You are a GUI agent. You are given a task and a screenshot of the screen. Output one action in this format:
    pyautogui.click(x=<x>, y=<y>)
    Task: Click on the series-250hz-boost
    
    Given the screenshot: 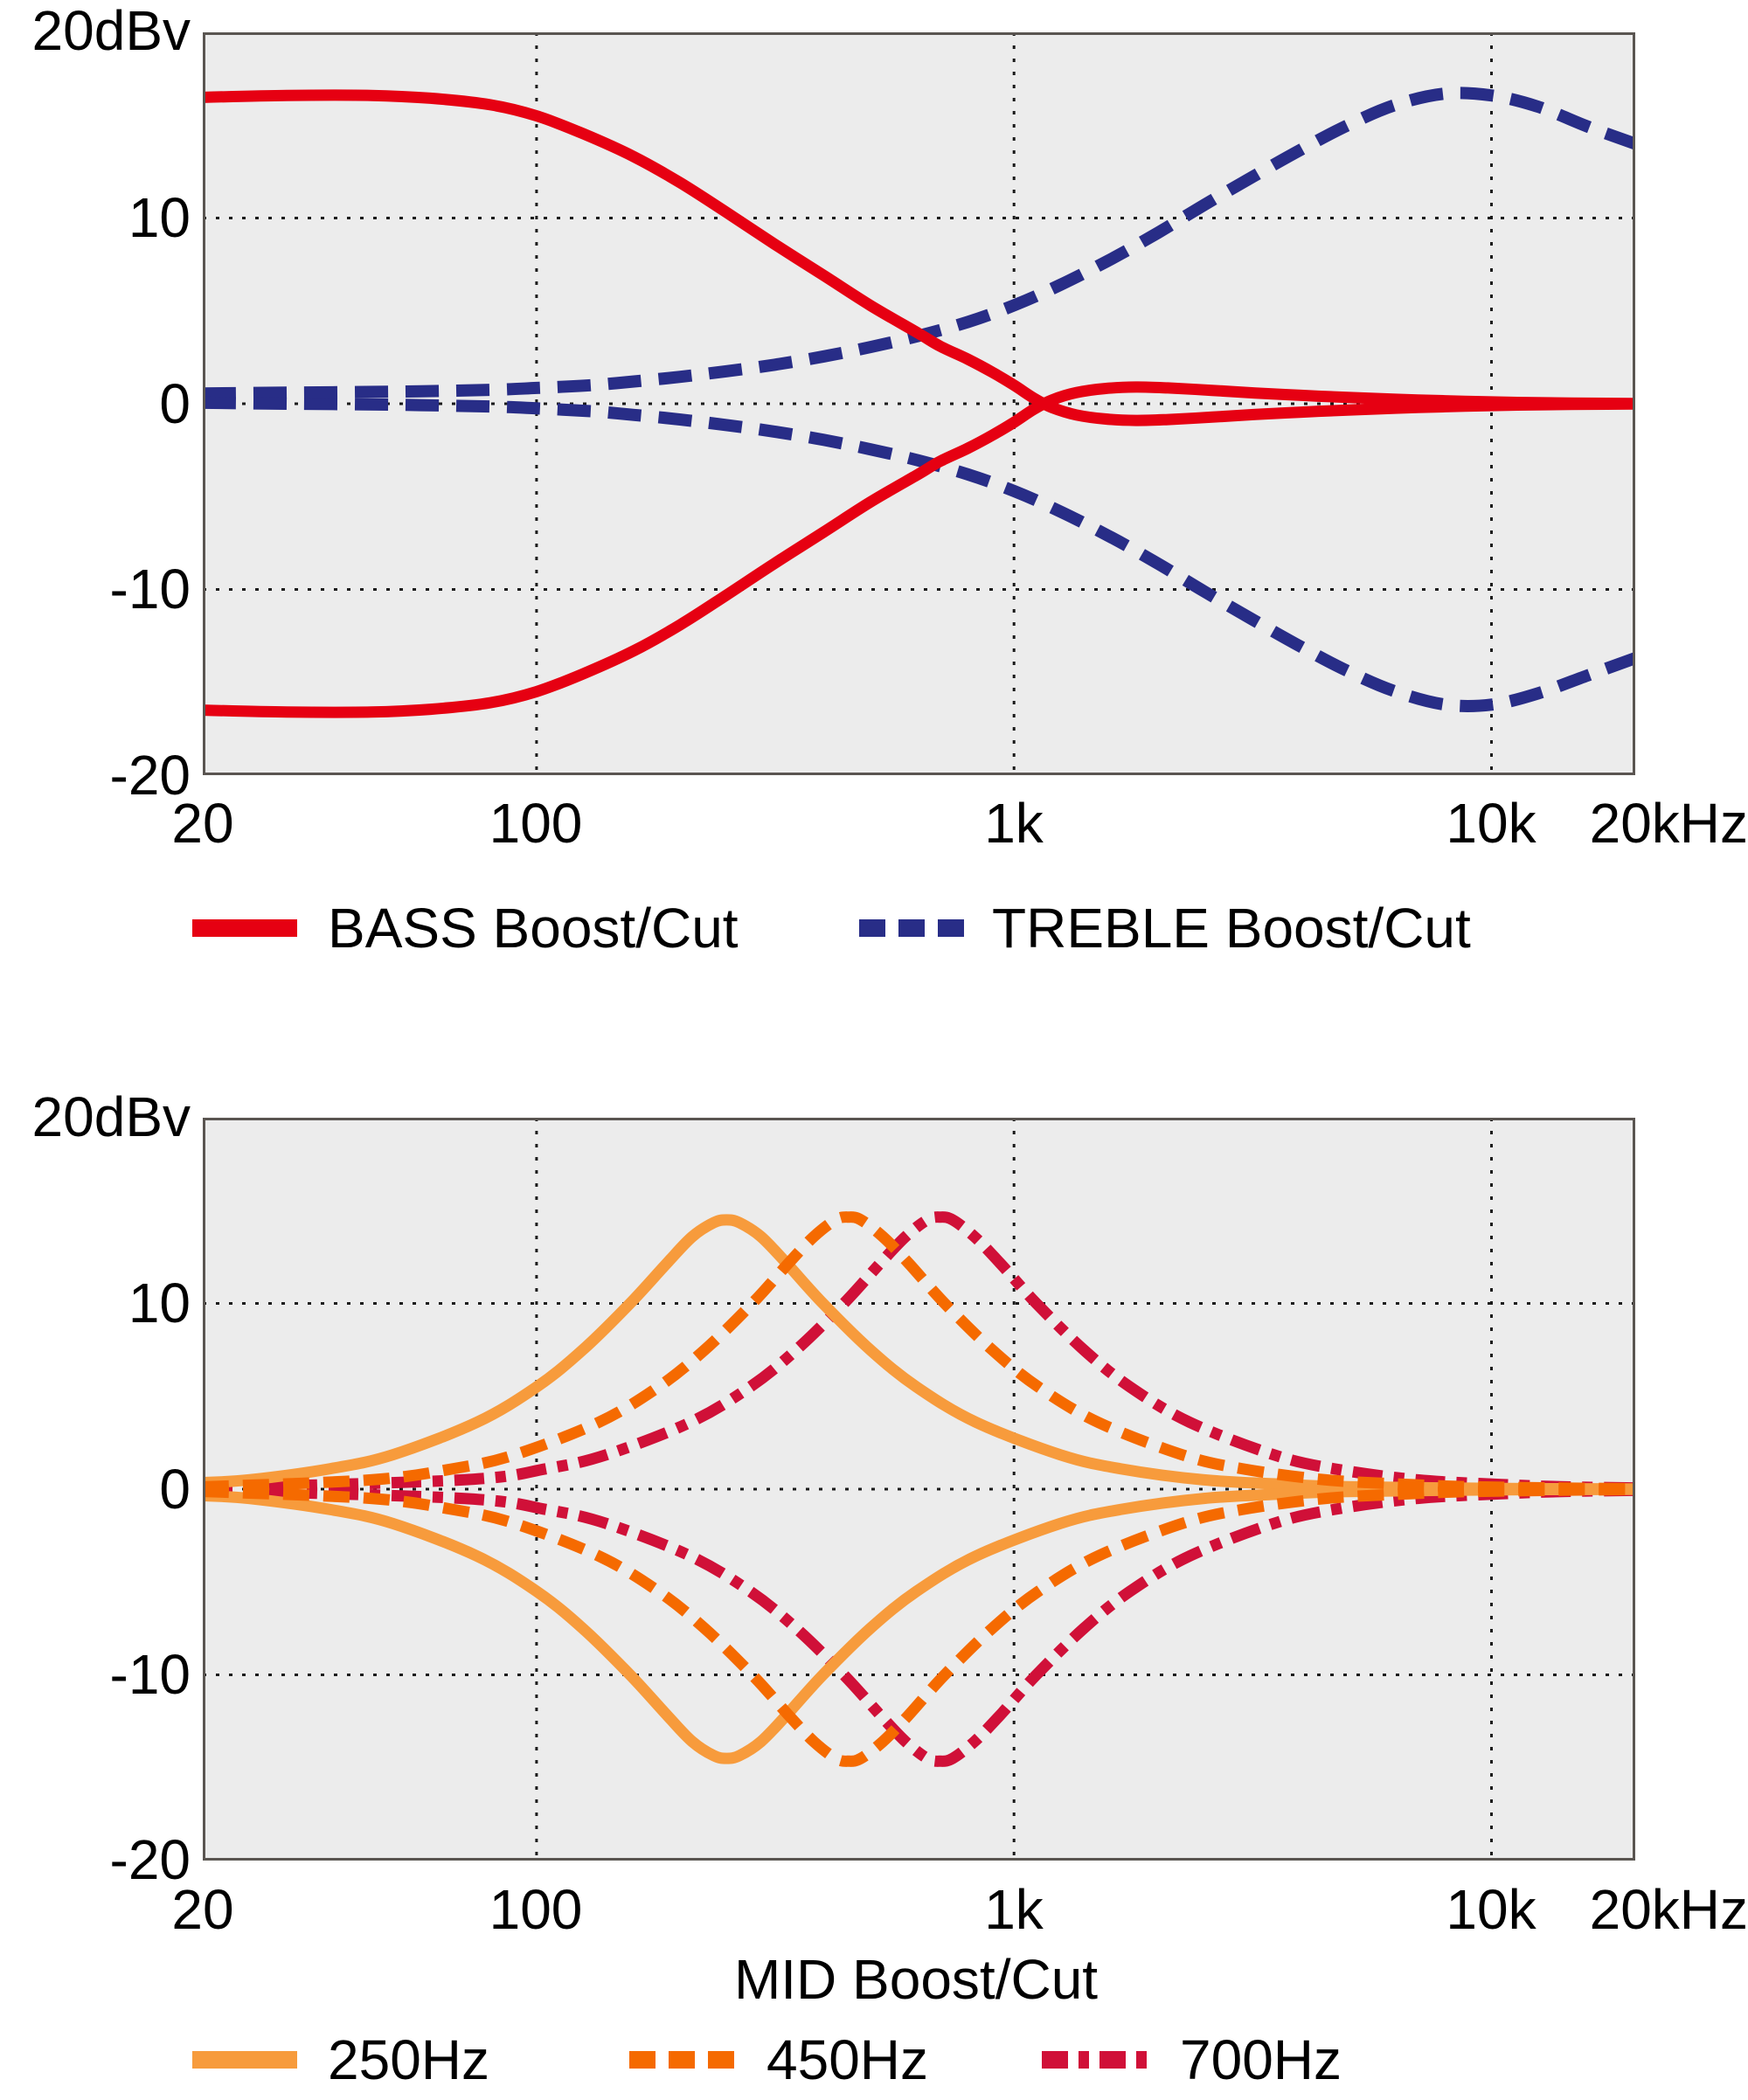 What is the action you would take?
    pyautogui.click(x=919, y=1355)
    